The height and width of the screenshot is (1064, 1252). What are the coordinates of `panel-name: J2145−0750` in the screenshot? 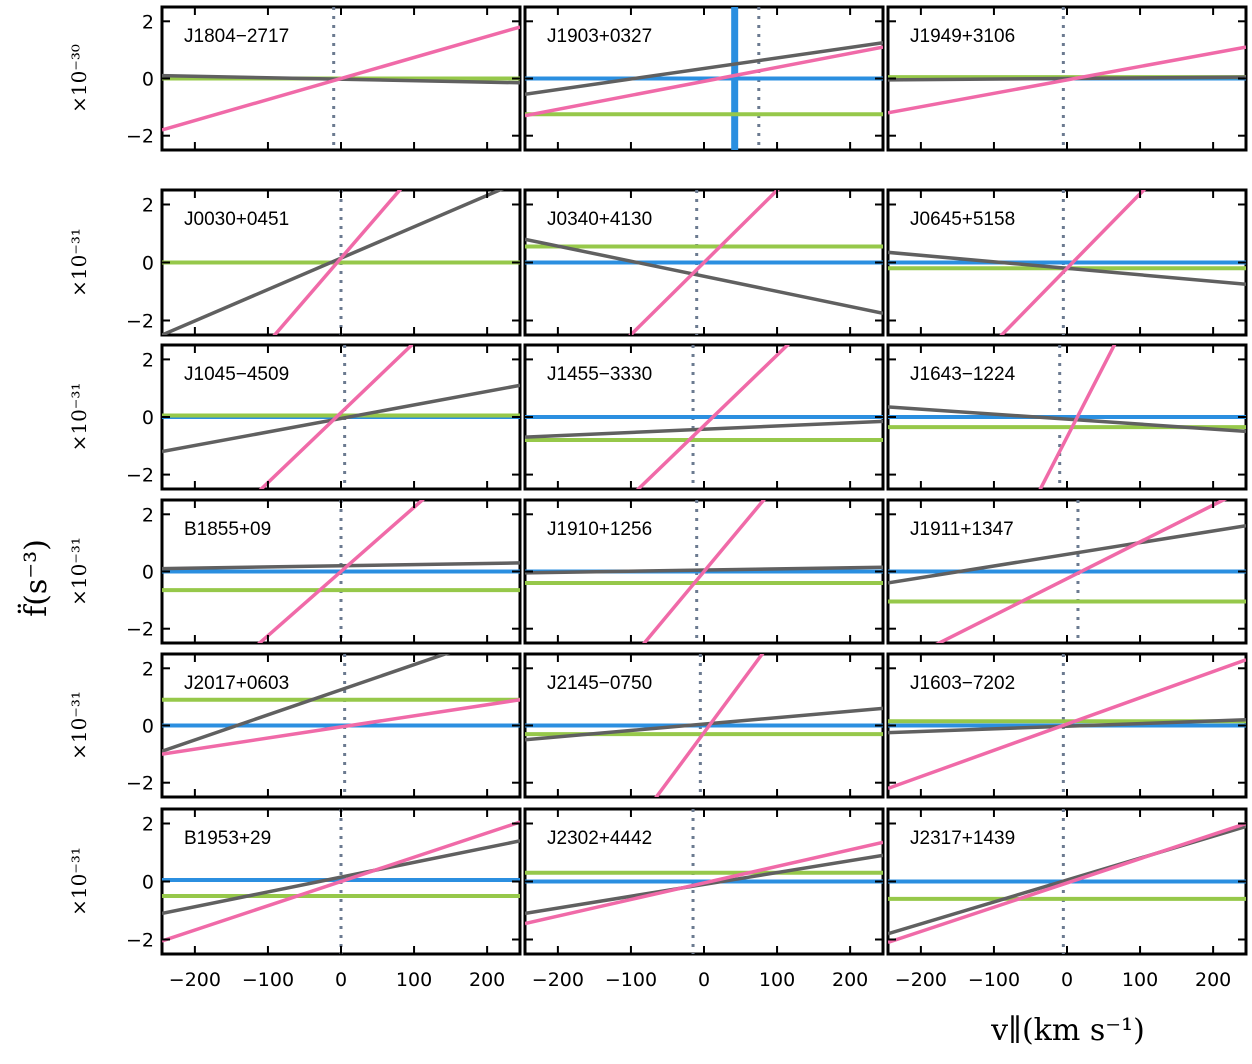 It's located at (599, 683).